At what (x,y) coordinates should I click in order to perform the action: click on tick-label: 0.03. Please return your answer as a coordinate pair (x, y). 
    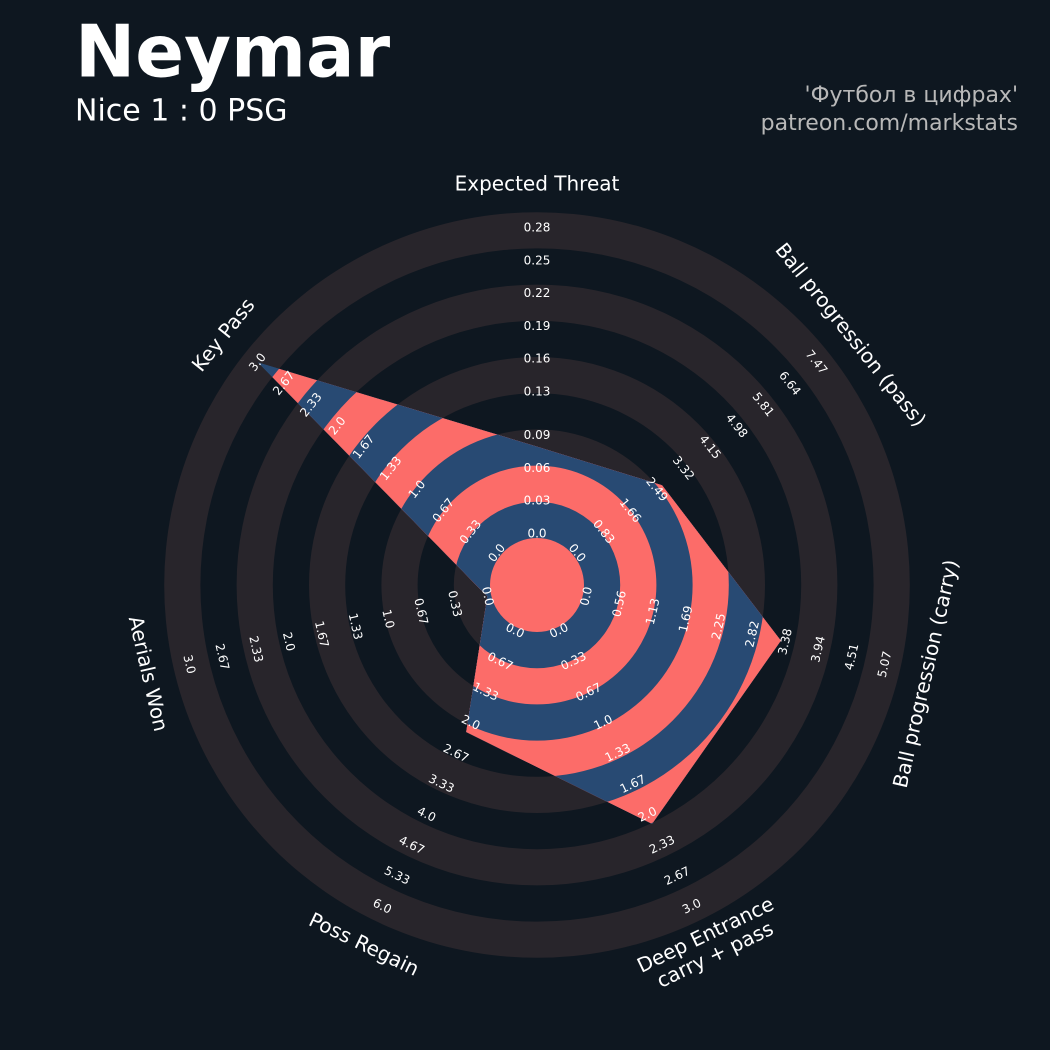
    Looking at the image, I should click on (537, 501).